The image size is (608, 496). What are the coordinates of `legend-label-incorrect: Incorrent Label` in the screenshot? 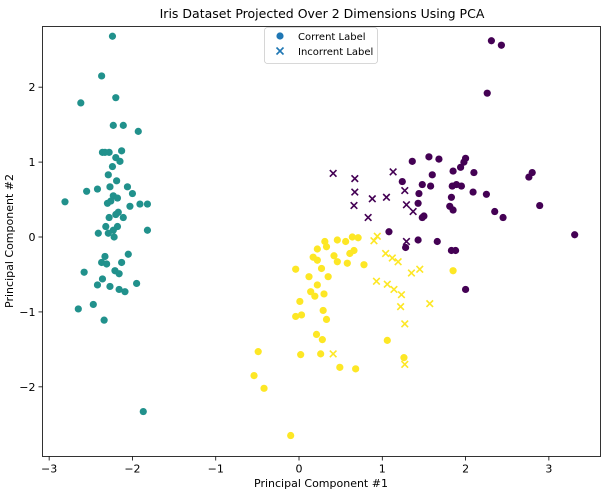 It's located at (335, 52).